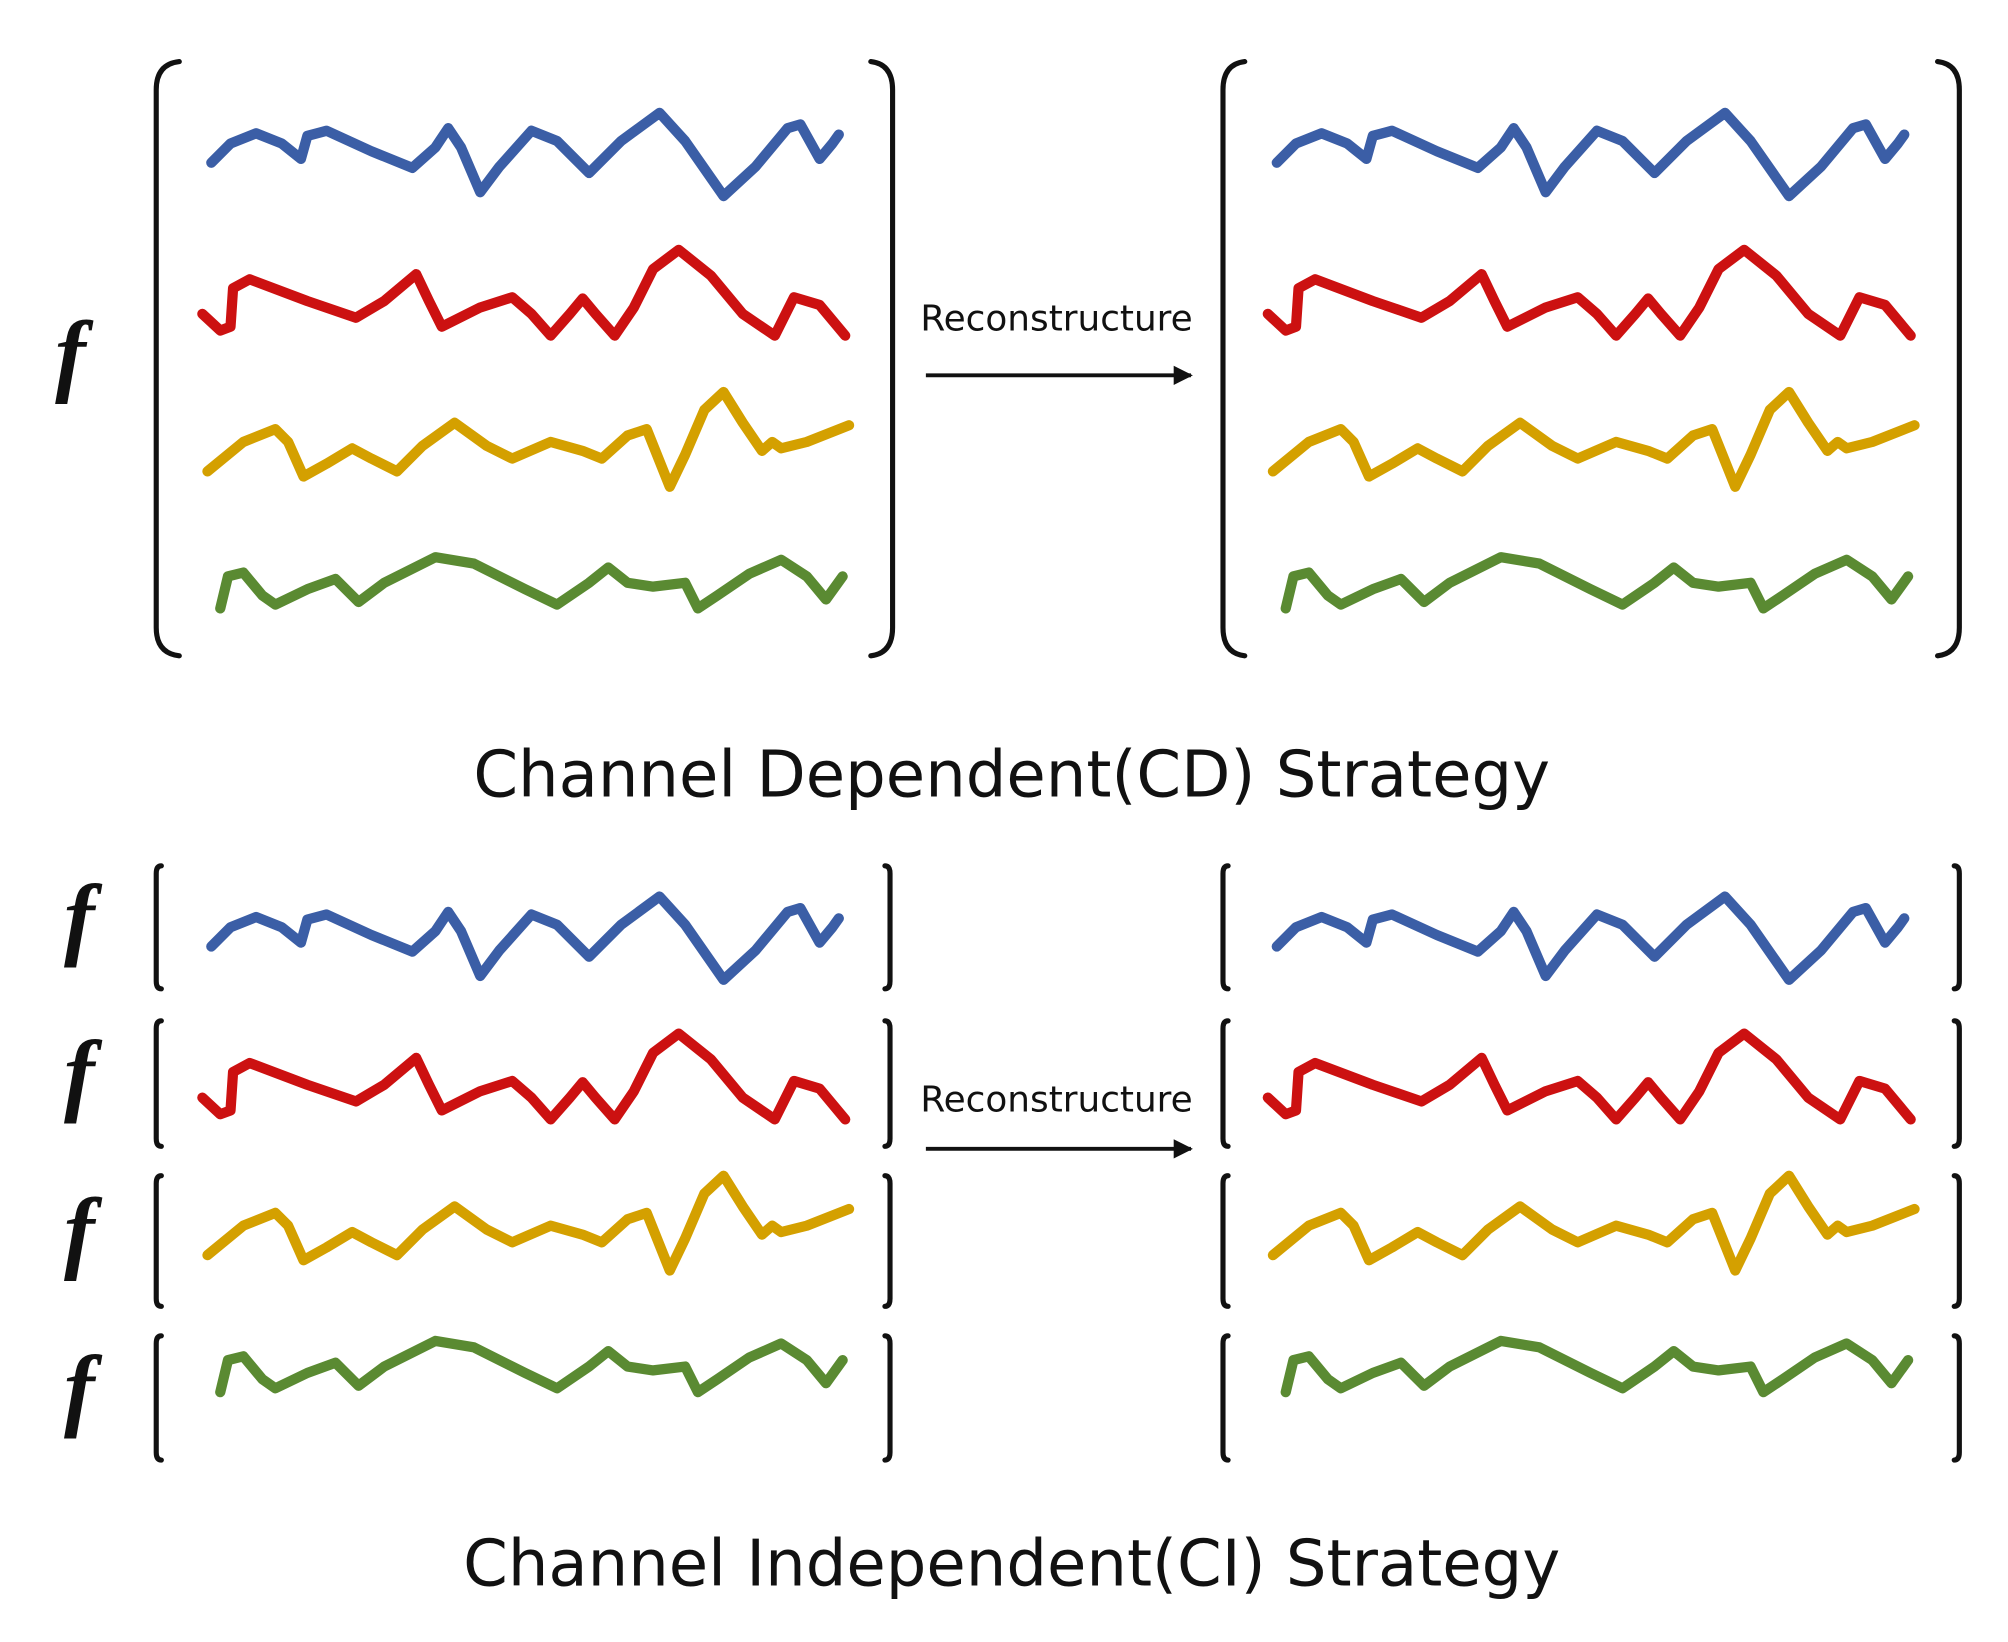 The height and width of the screenshot is (1642, 2008). I want to click on caption: Channel Independent(CI) Strategy, so click(1011, 1565).